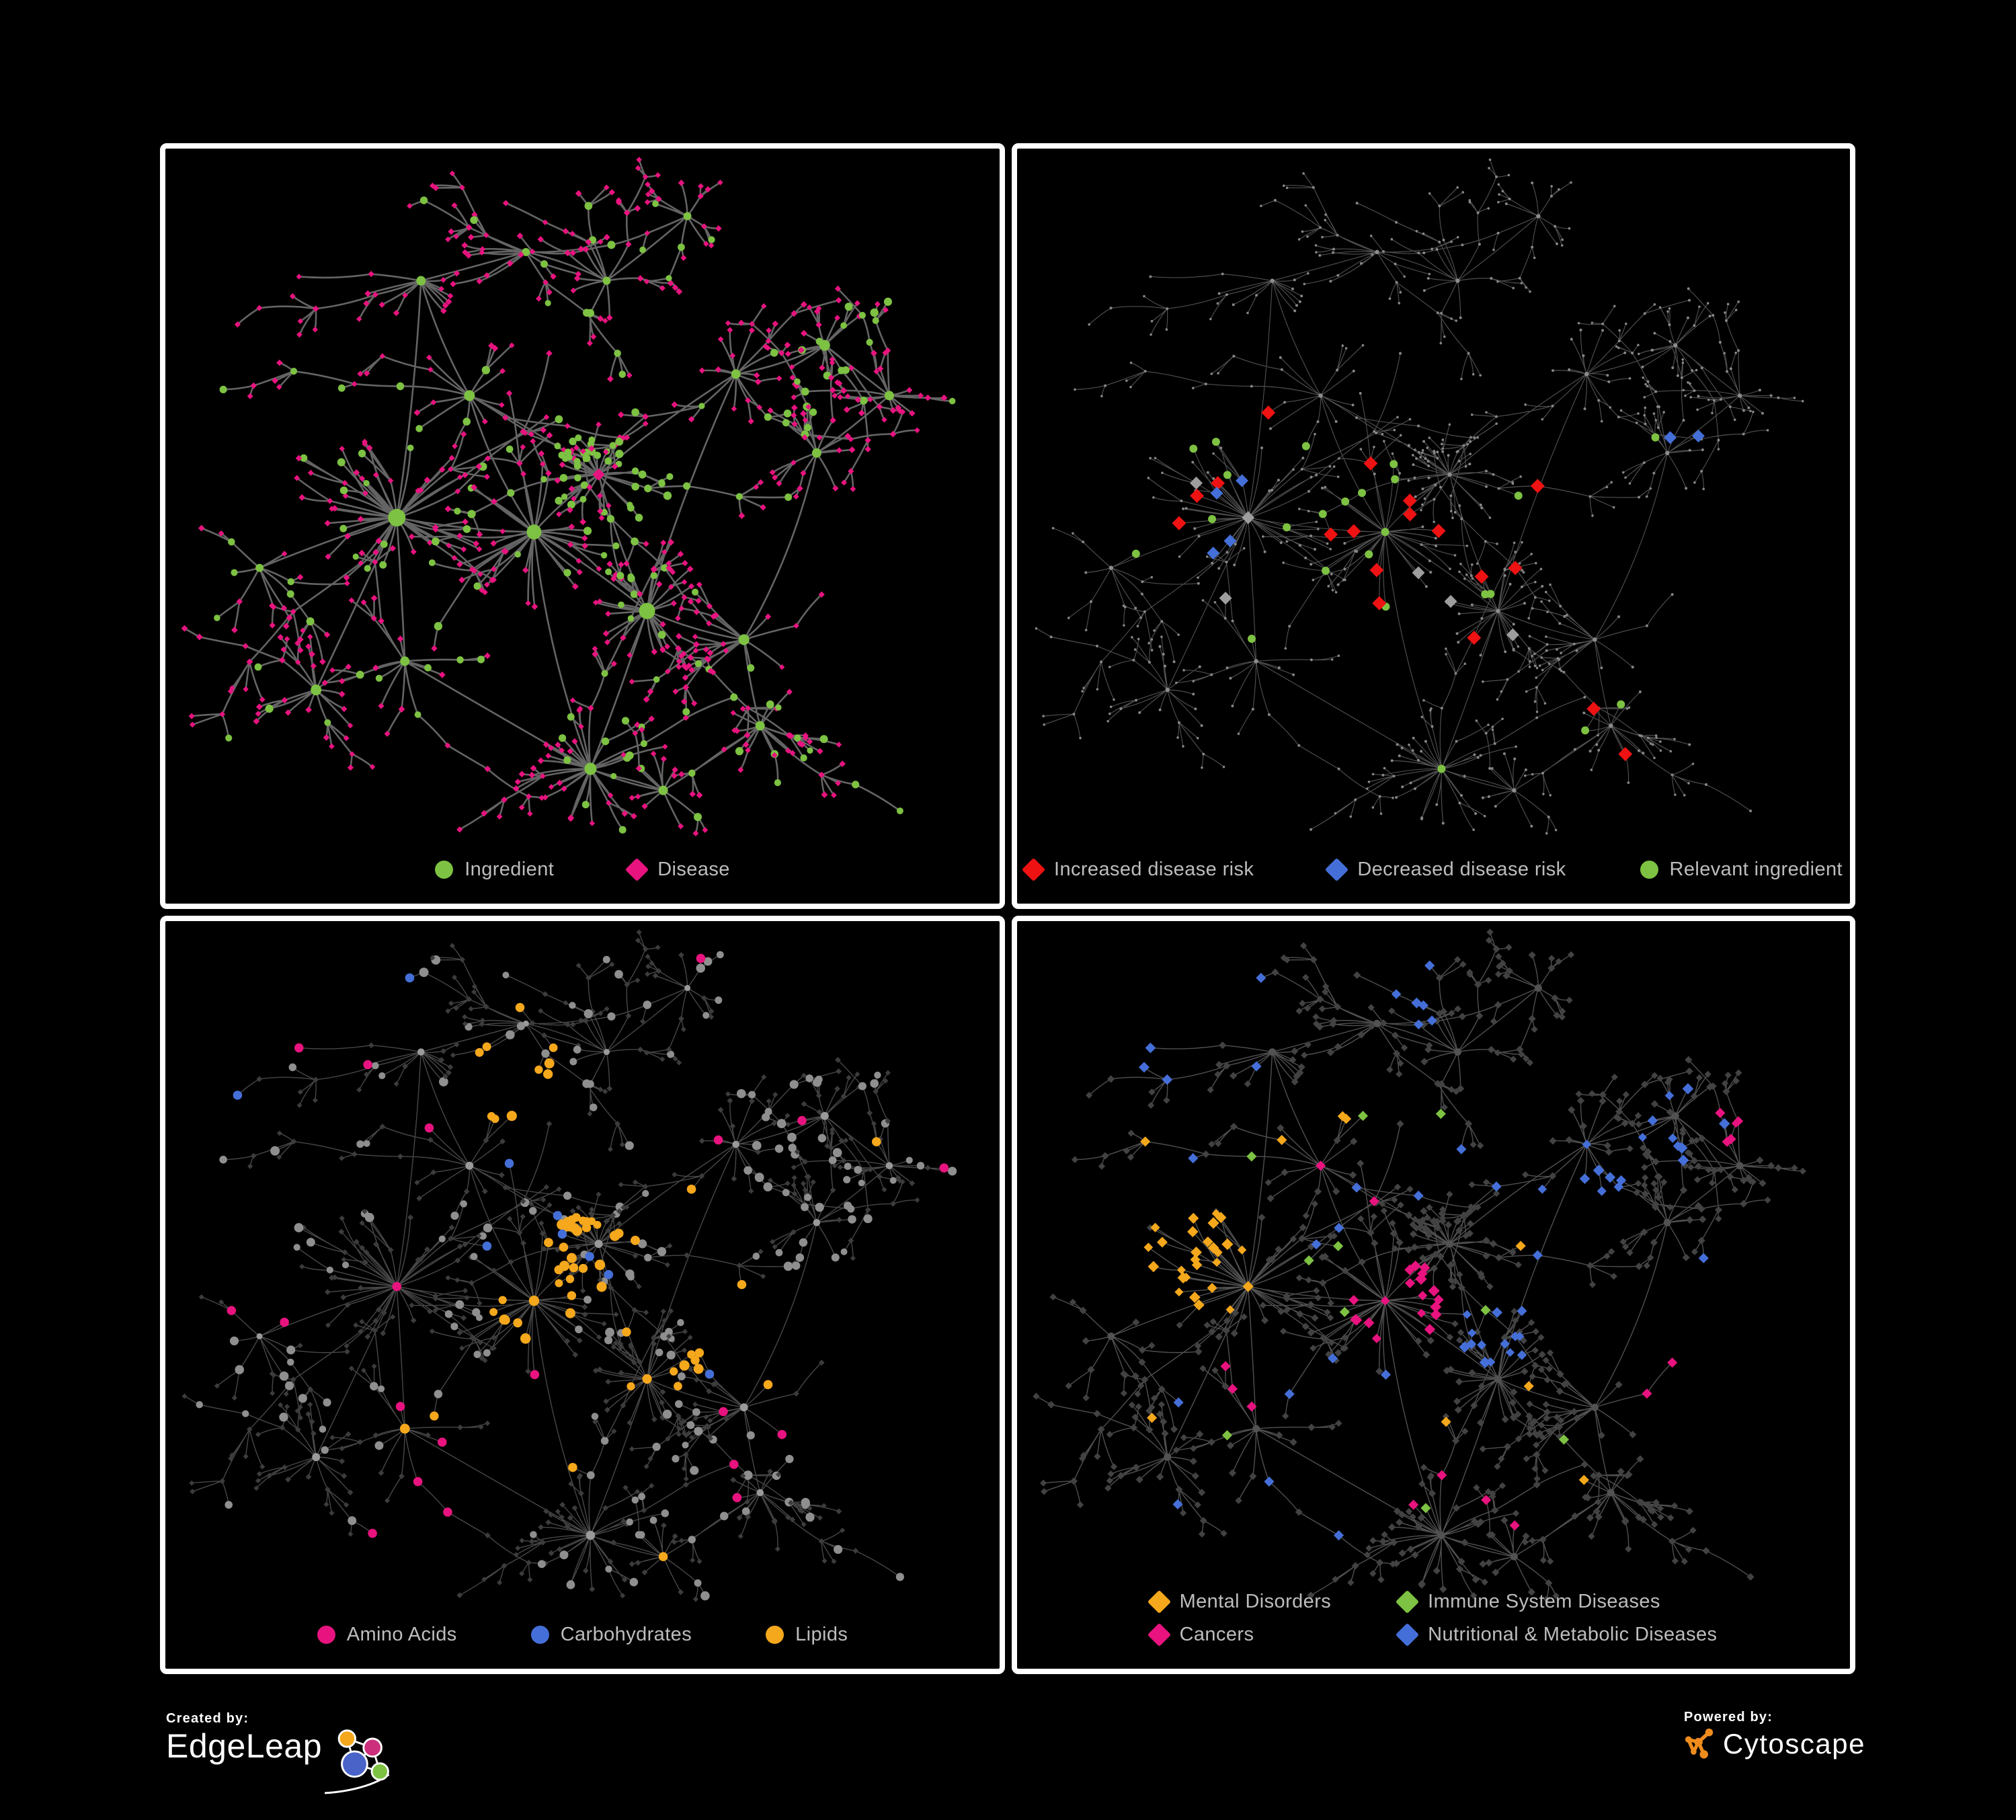 This screenshot has width=2016, height=1820. Describe the element at coordinates (677, 869) in the screenshot. I see `legend-item: Disease` at that location.